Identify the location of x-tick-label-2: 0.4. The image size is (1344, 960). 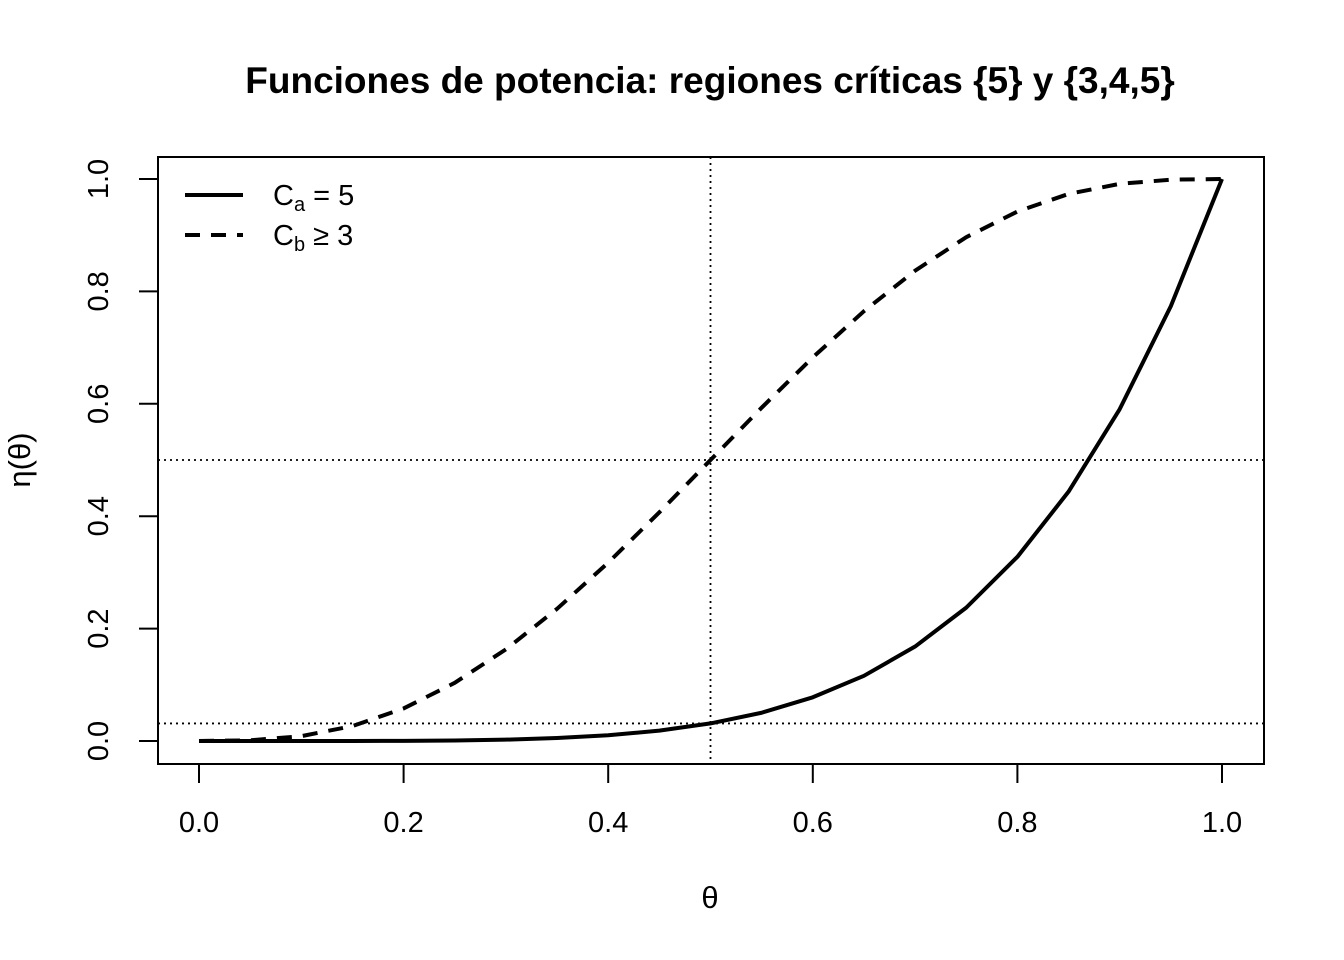
(608, 823).